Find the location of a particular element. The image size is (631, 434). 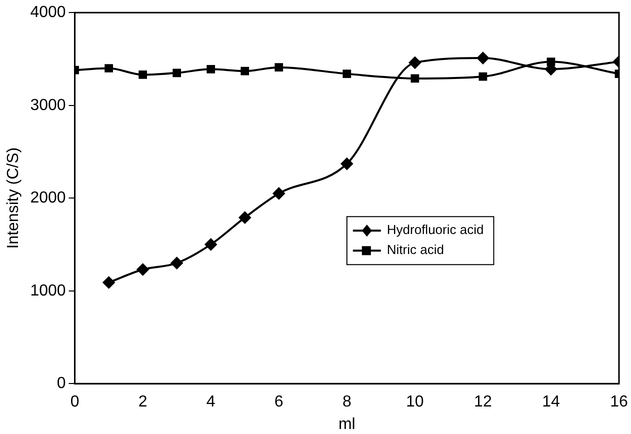

y-axis-title: Intensity (C/S) is located at coordinates (13, 198).